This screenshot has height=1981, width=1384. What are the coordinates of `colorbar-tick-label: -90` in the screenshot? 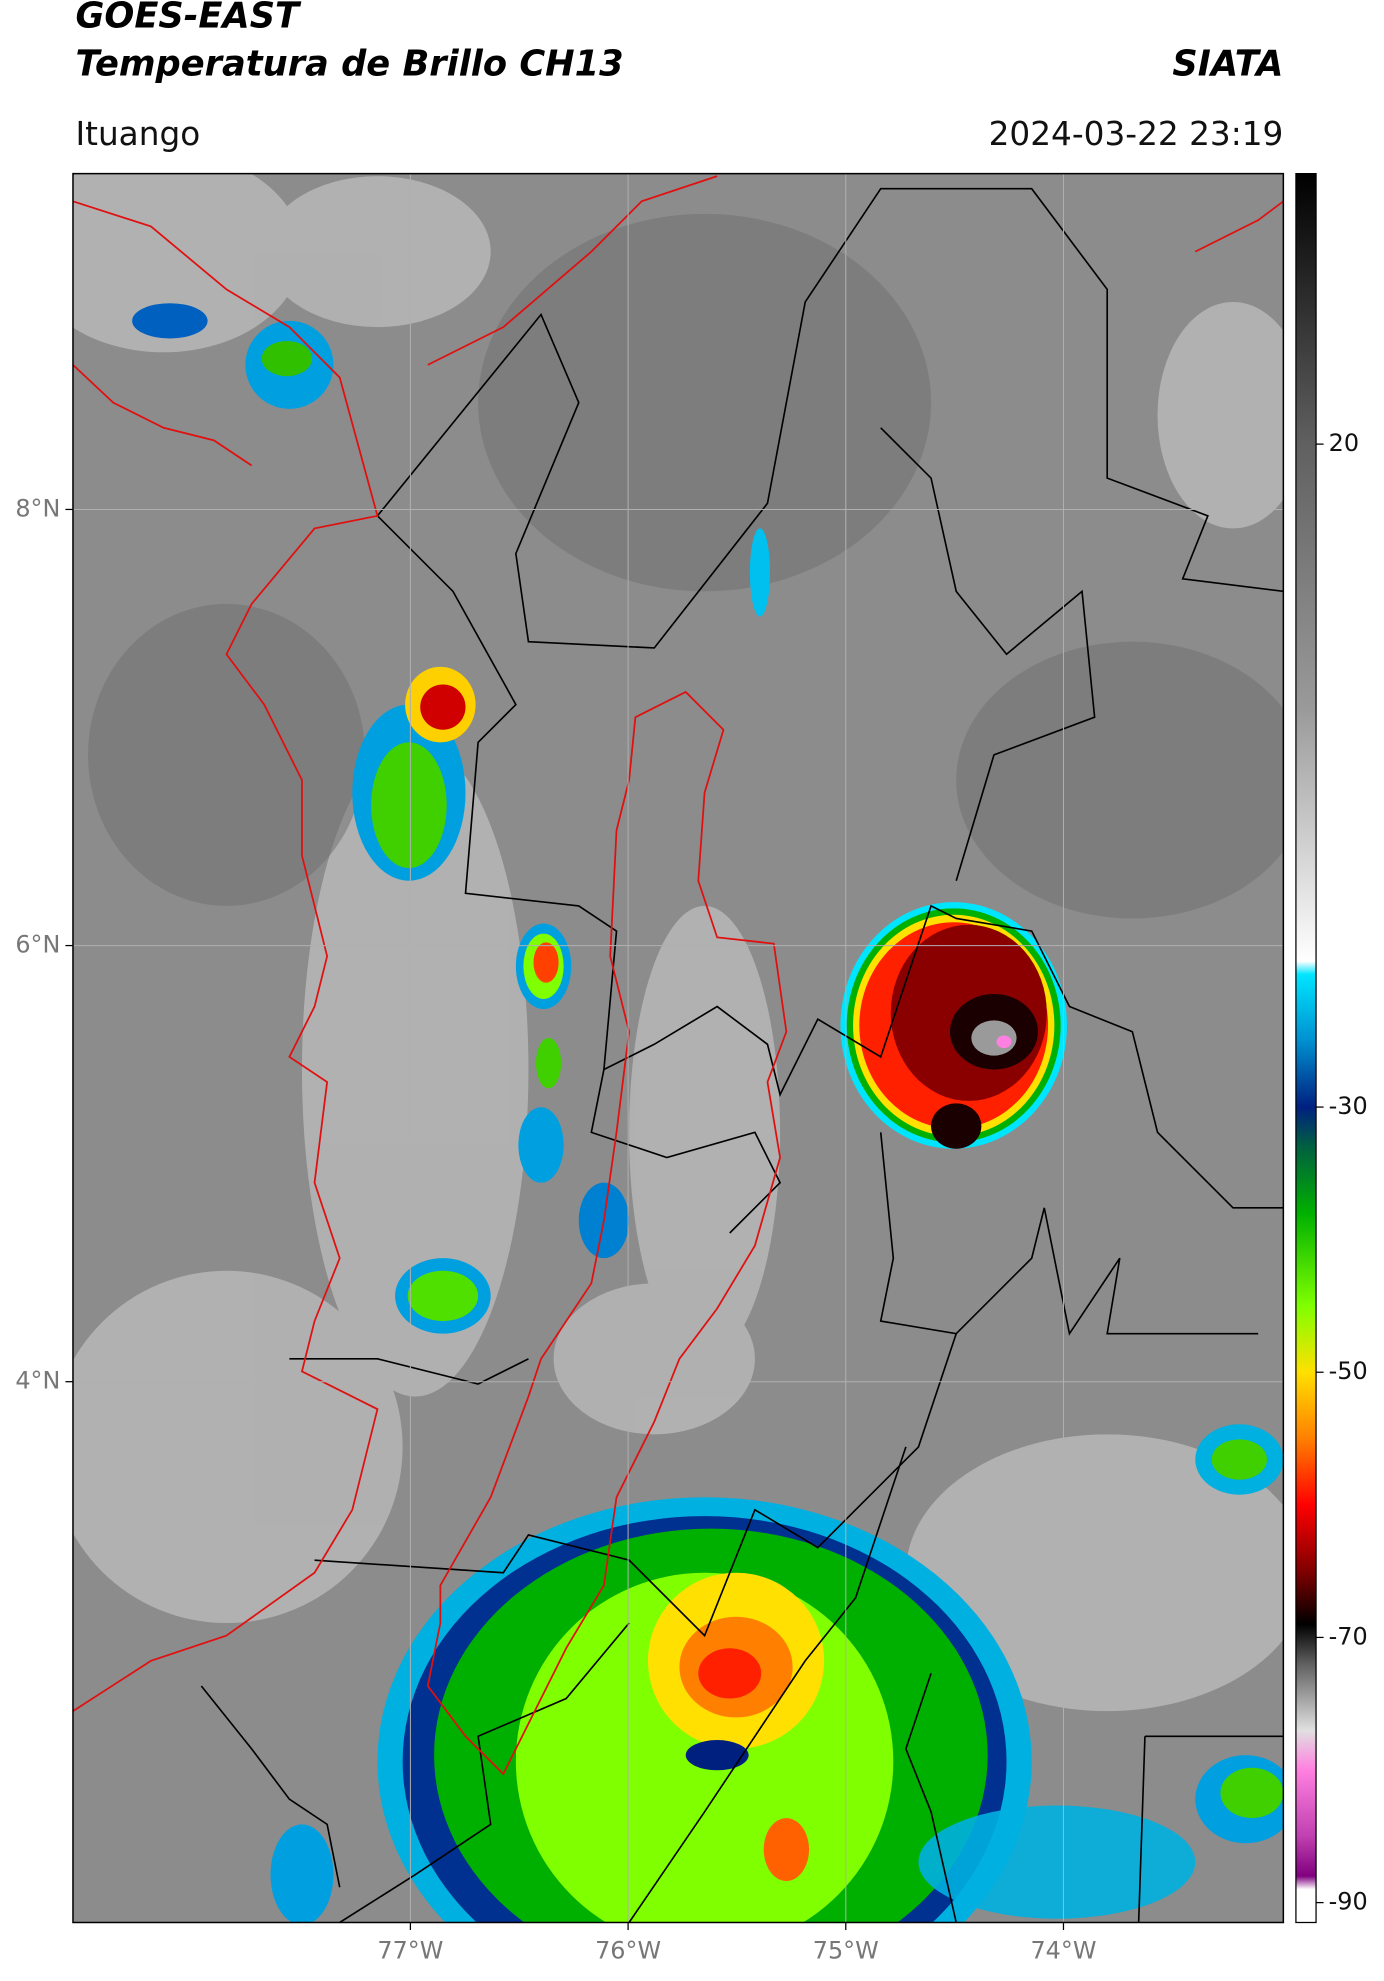 It's located at (1348, 1902).